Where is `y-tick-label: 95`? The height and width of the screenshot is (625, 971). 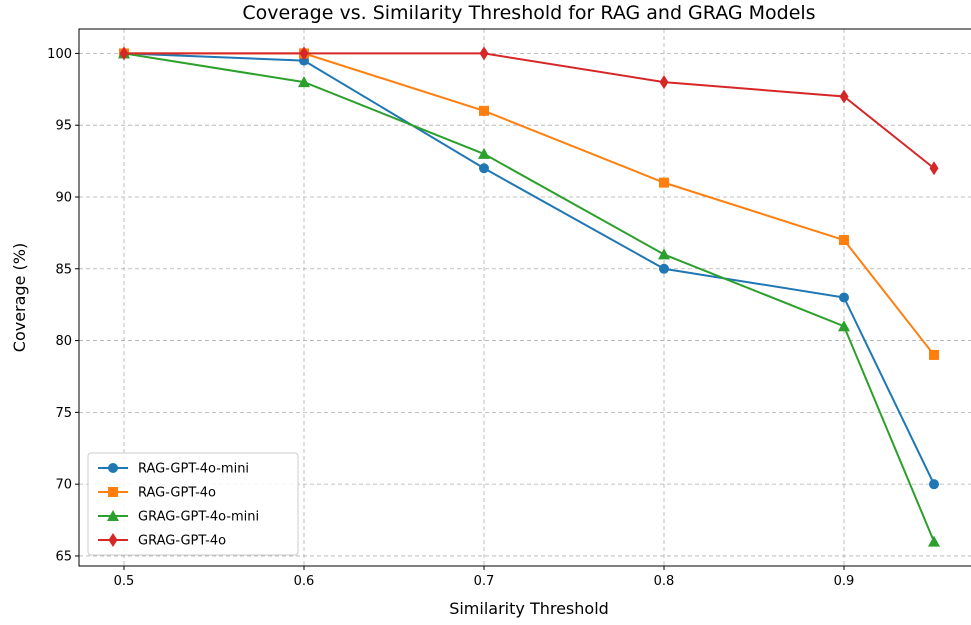 y-tick-label: 95 is located at coordinates (63, 126).